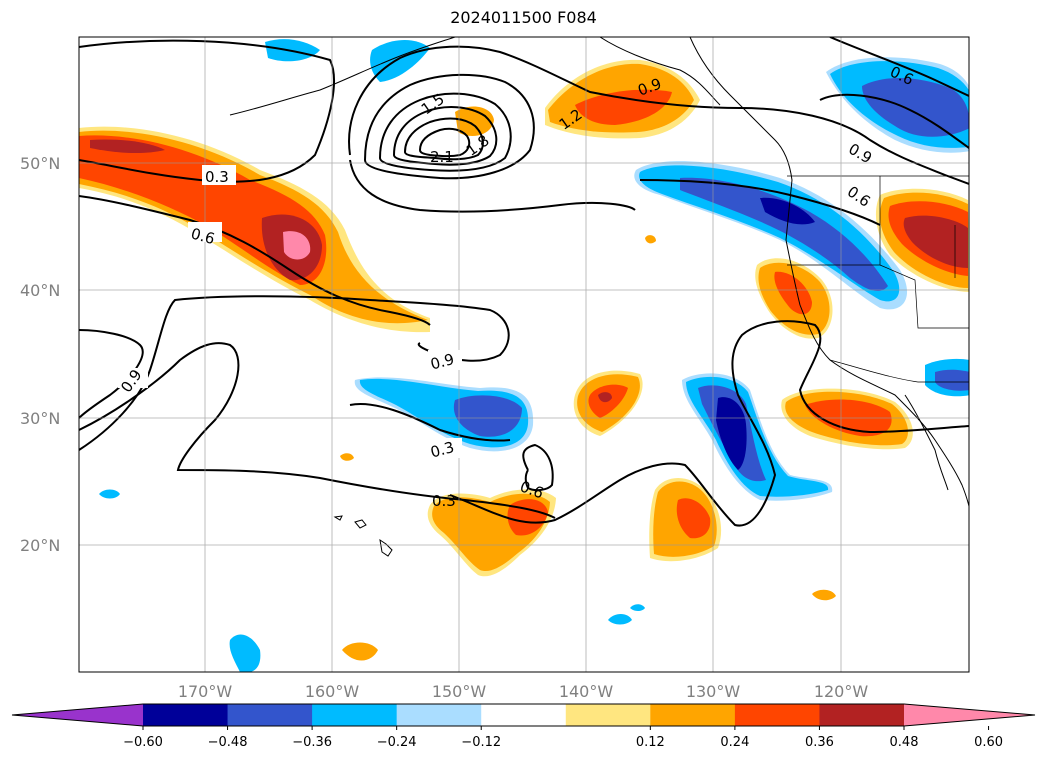 The width and height of the screenshot is (1047, 765). Describe the element at coordinates (841, 691) in the screenshot. I see `lon-label-120w: 120°W` at that location.